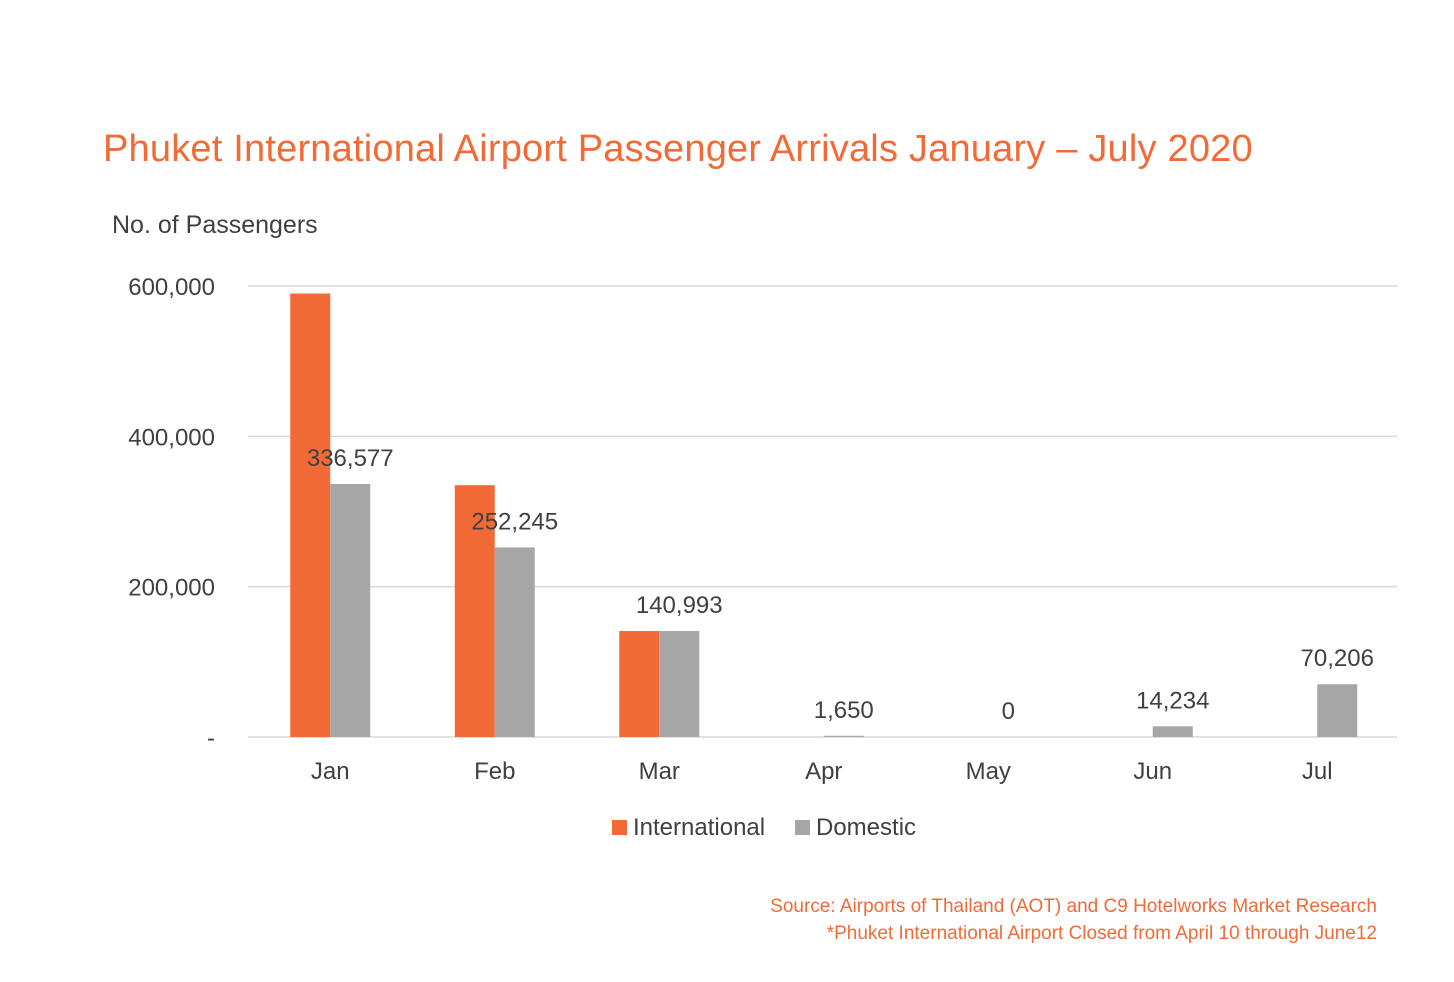  Describe the element at coordinates (211, 738) in the screenshot. I see `y-tick-label: -` at that location.